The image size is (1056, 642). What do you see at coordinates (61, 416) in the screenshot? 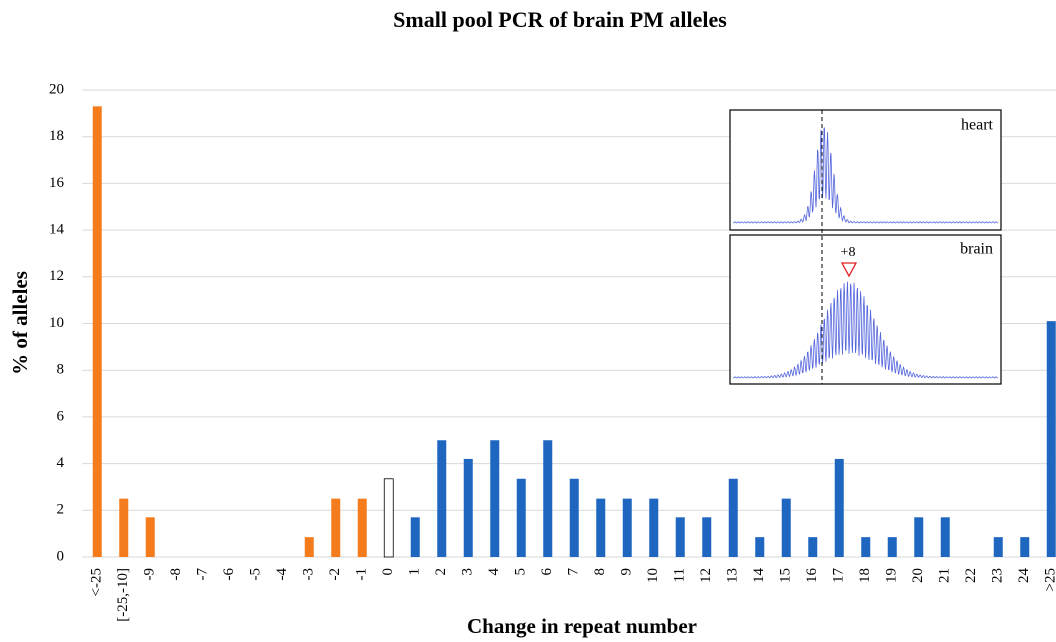
I see `y-tick-label: 6` at bounding box center [61, 416].